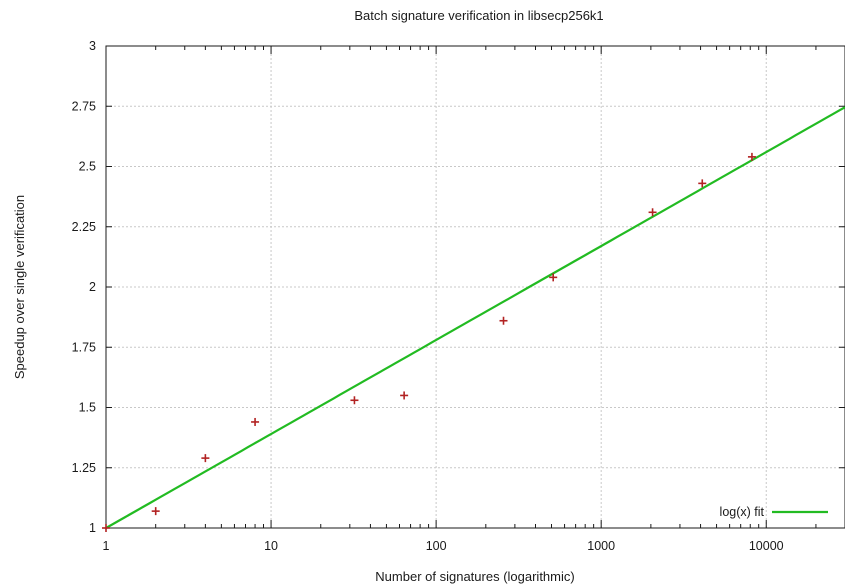 This screenshot has height=586, width=845. What do you see at coordinates (742, 512) in the screenshot?
I see `legend-label: log(x) fit` at bounding box center [742, 512].